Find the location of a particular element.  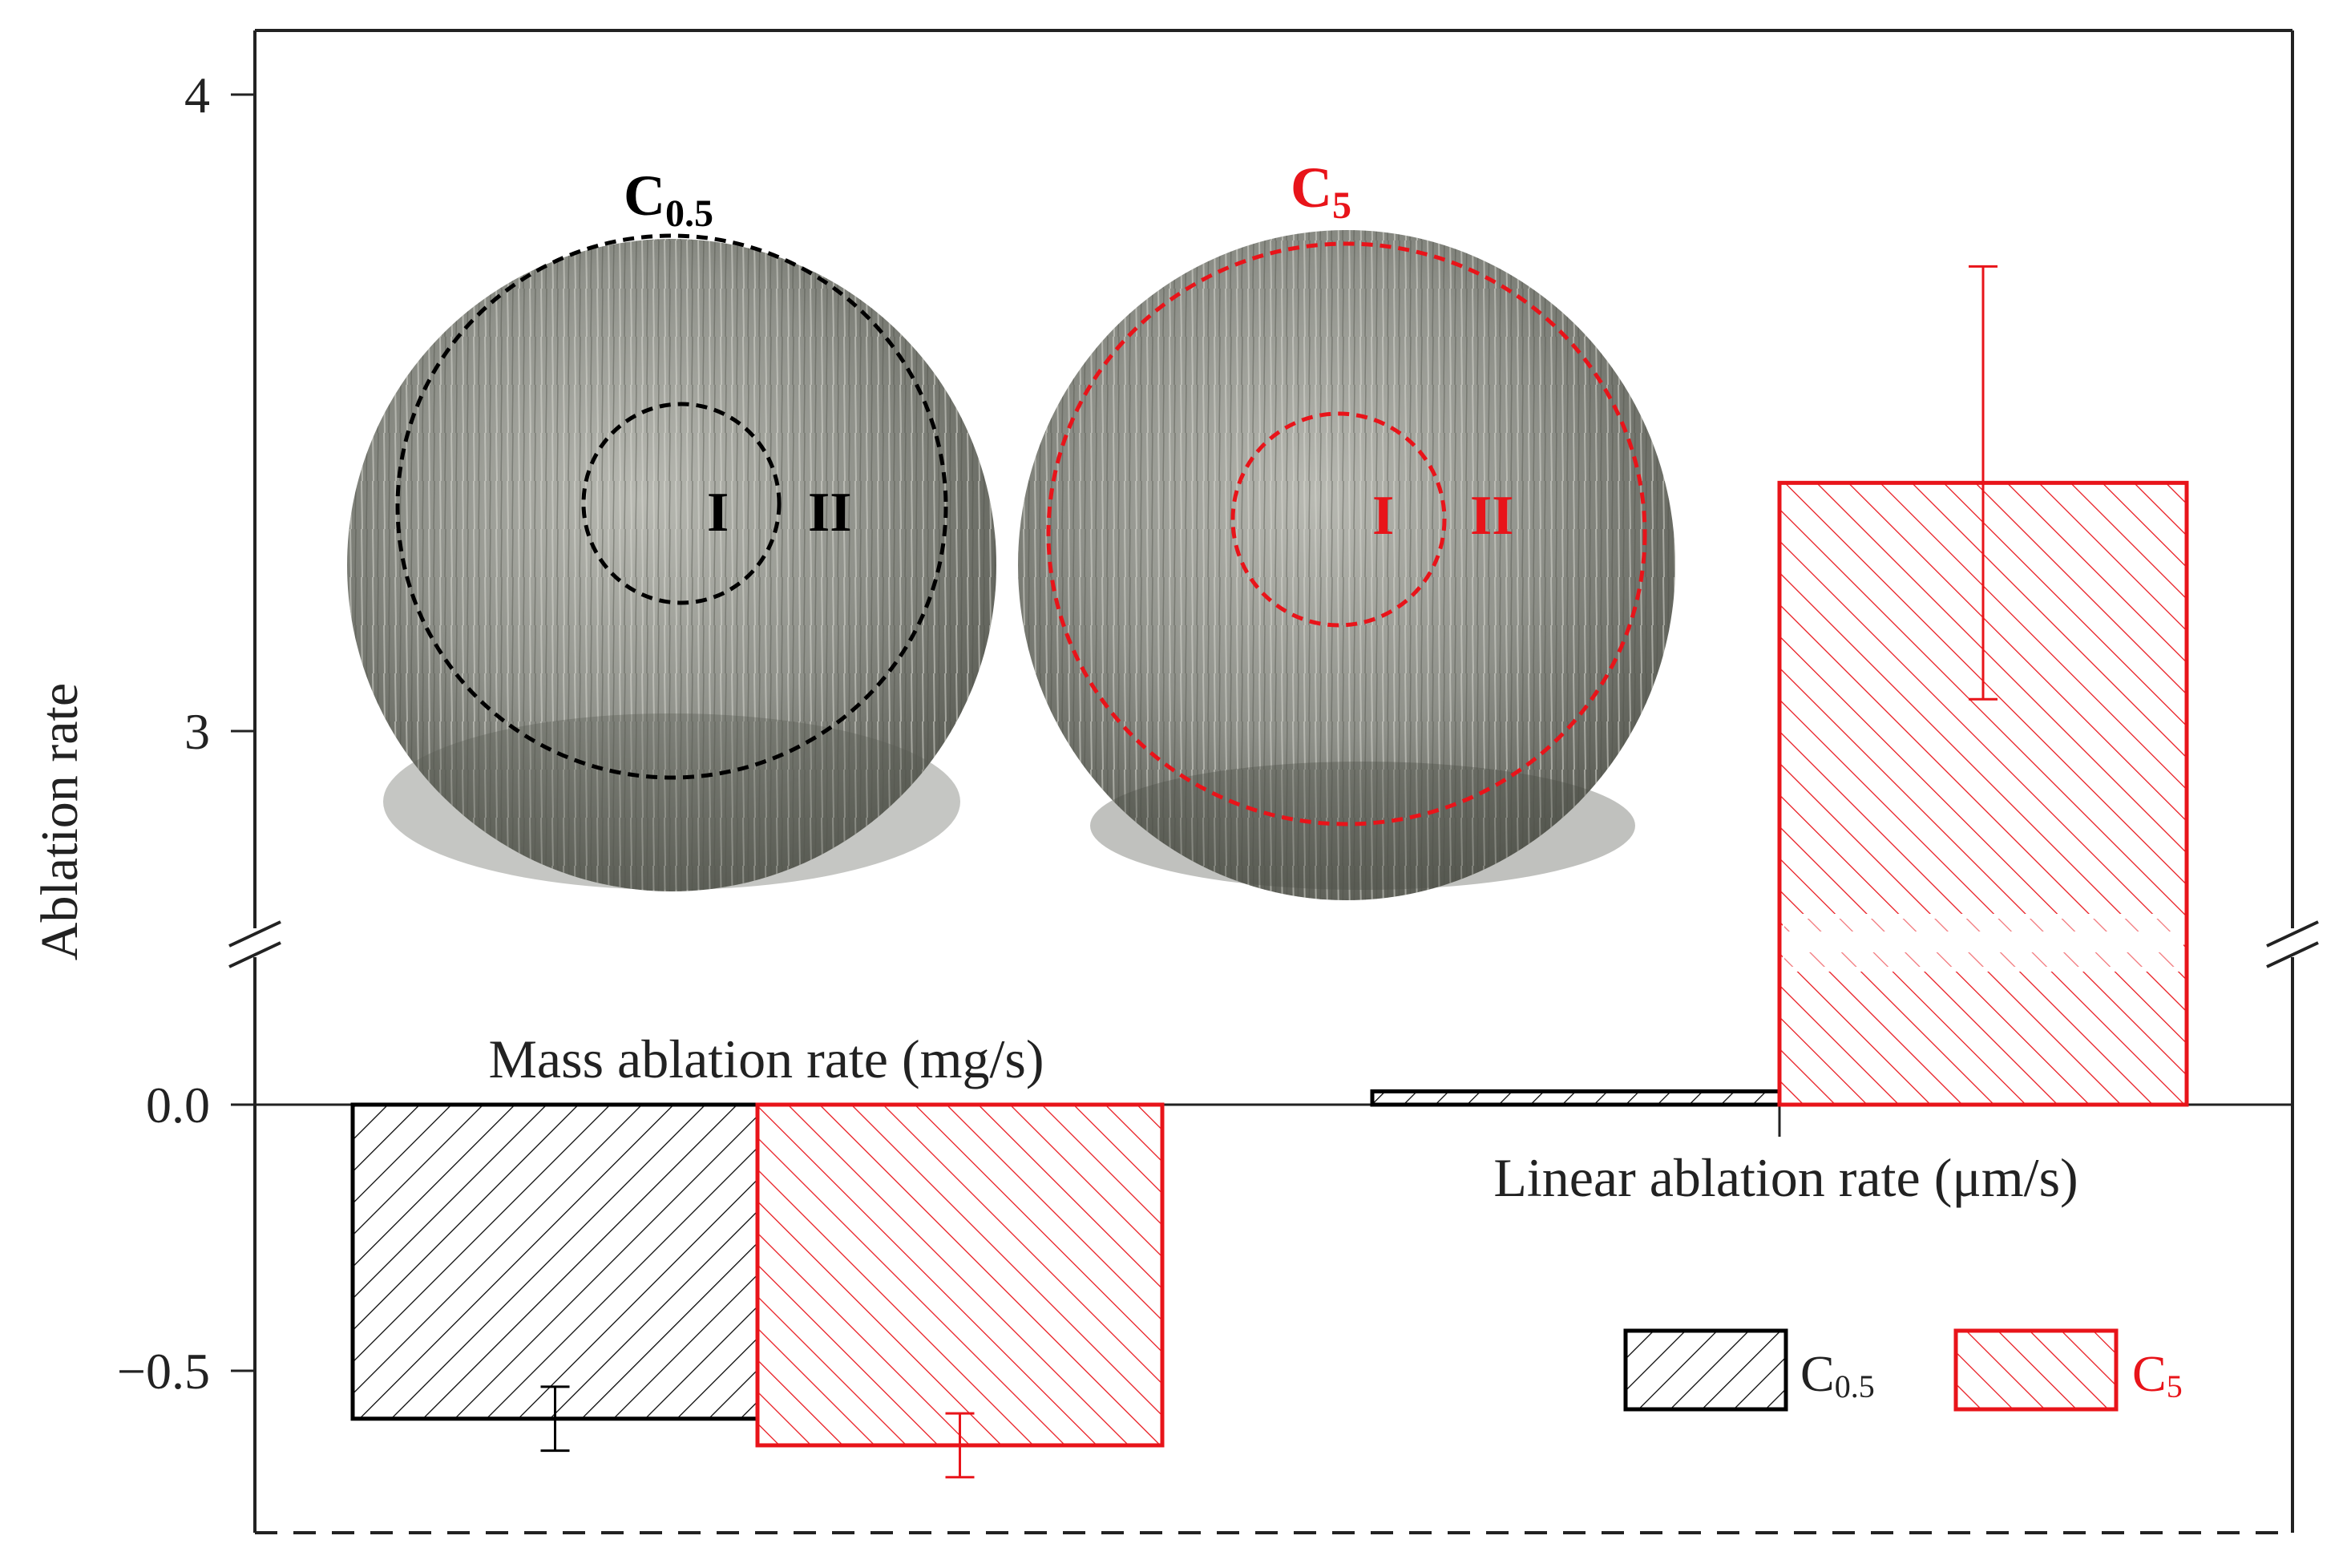

category-label-linear: Linear ablation rate (μm/s) is located at coordinates (1785, 1177).